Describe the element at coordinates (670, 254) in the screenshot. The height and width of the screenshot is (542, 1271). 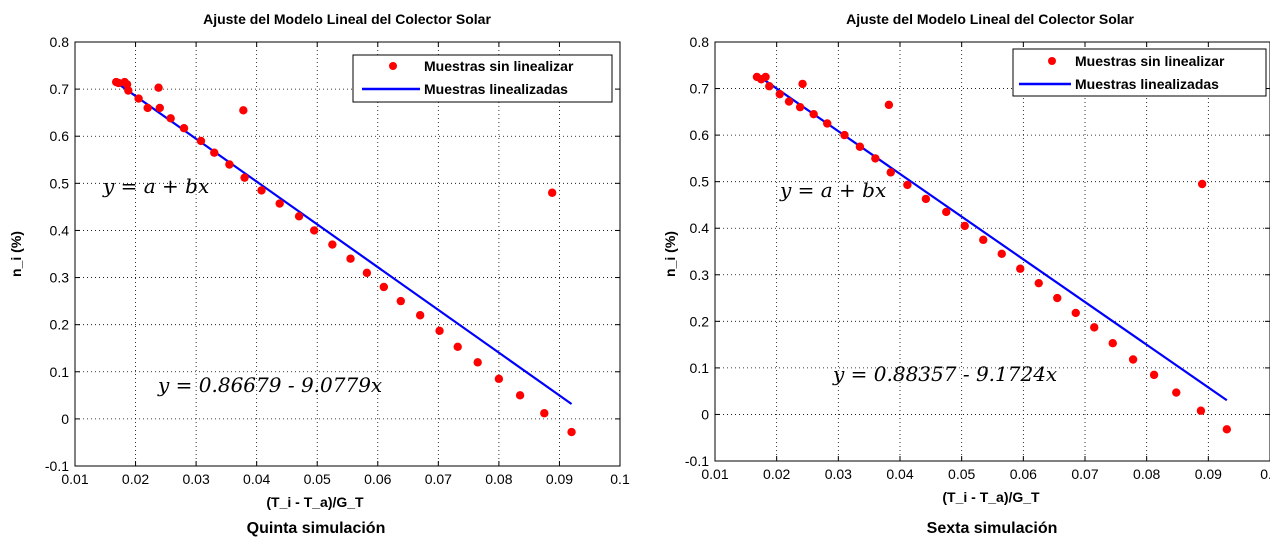
I see `y-axis-label: n_i (%)` at that location.